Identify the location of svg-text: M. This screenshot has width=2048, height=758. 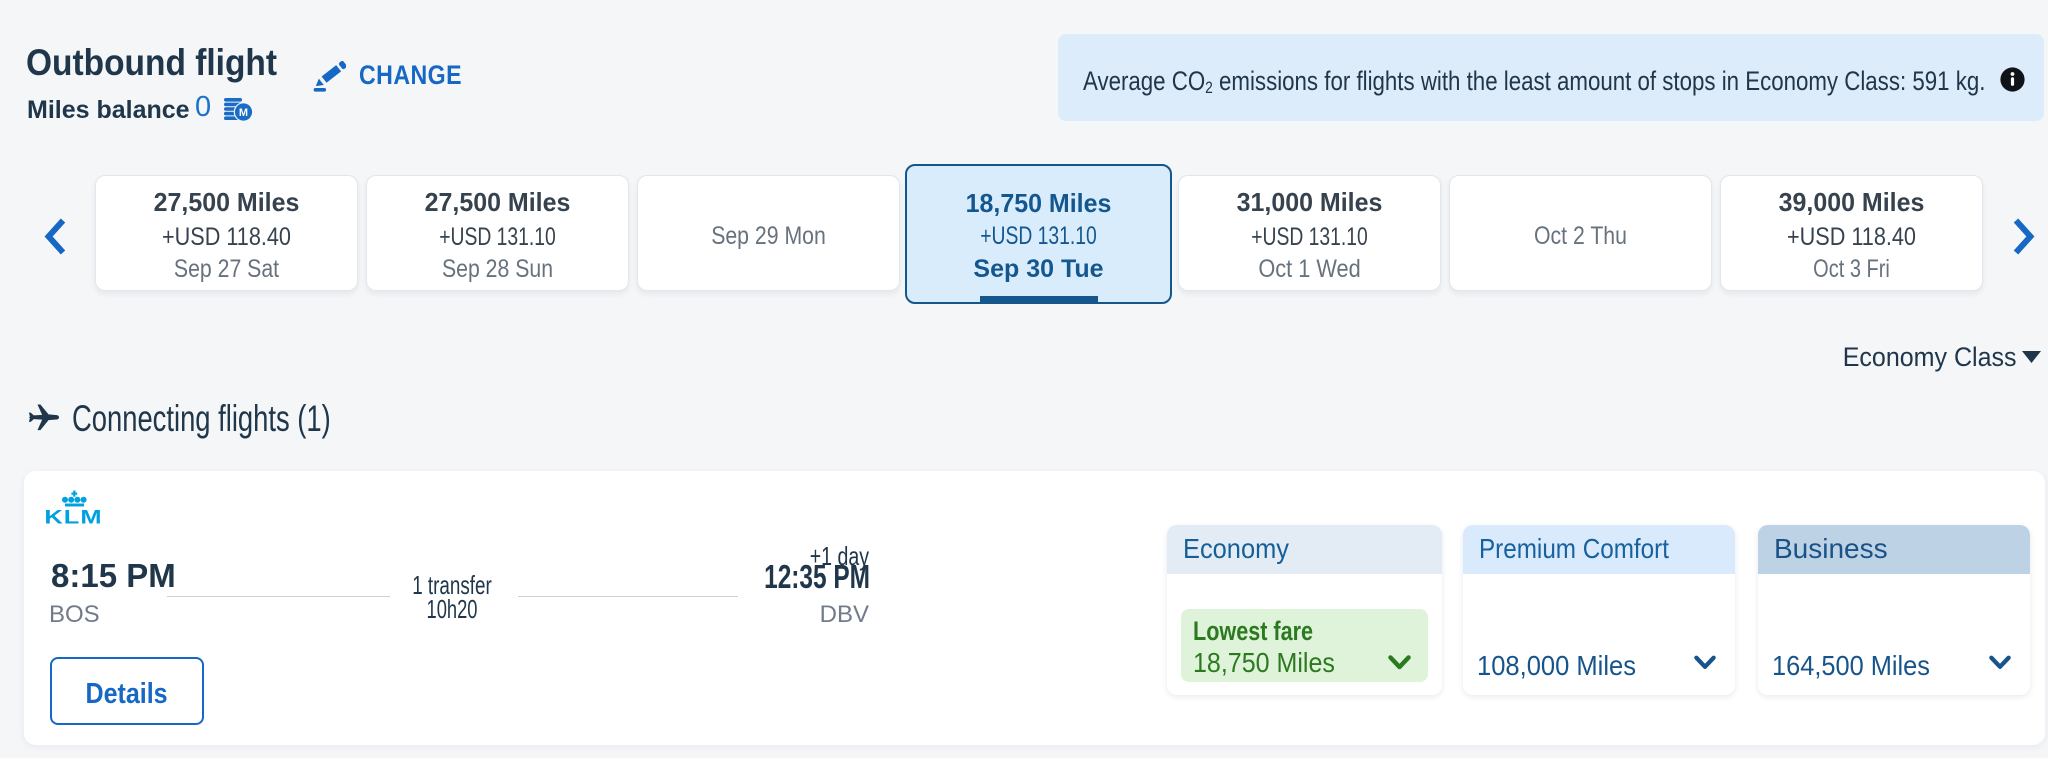
(243, 113).